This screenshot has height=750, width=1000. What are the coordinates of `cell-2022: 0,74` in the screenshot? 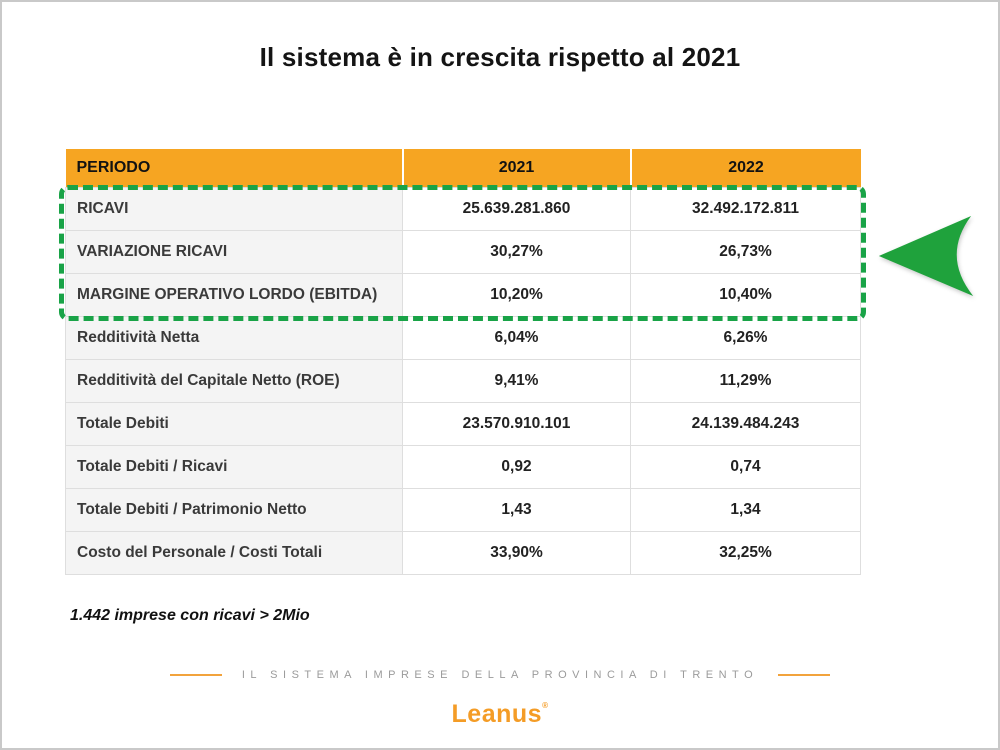 It's located at (745, 467).